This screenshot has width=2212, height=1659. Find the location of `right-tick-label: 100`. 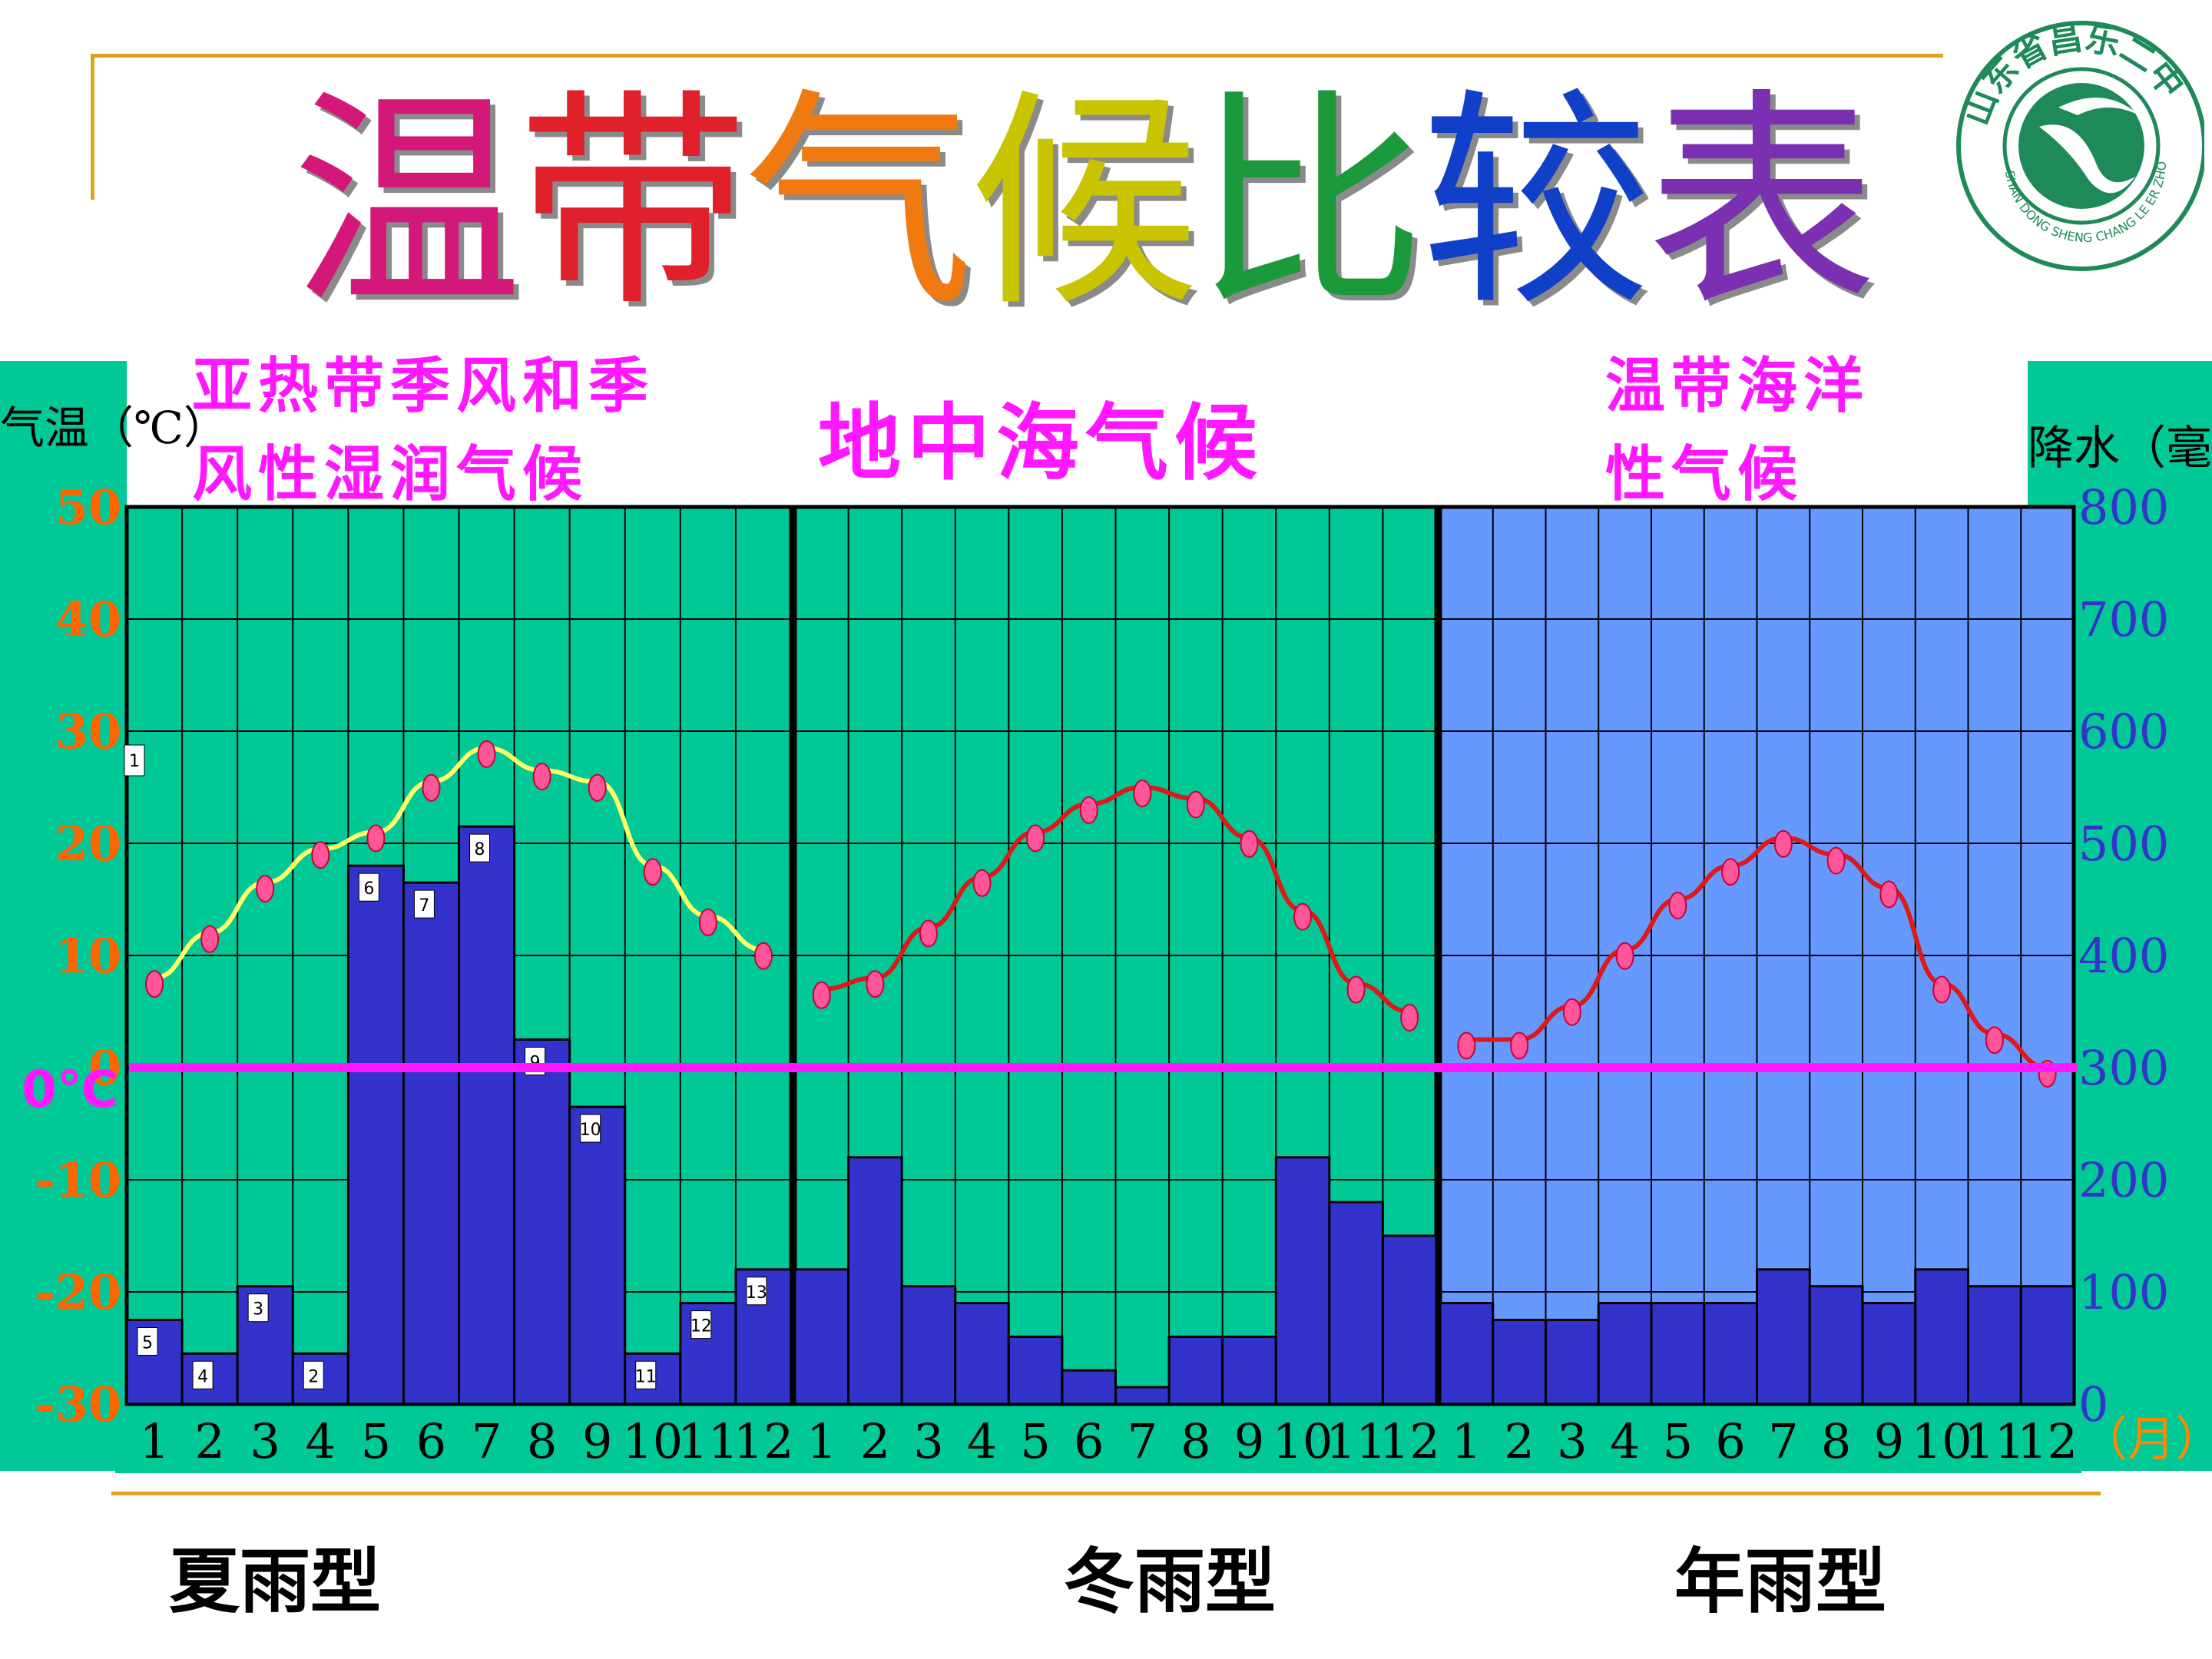

right-tick-label: 100 is located at coordinates (2123, 1292).